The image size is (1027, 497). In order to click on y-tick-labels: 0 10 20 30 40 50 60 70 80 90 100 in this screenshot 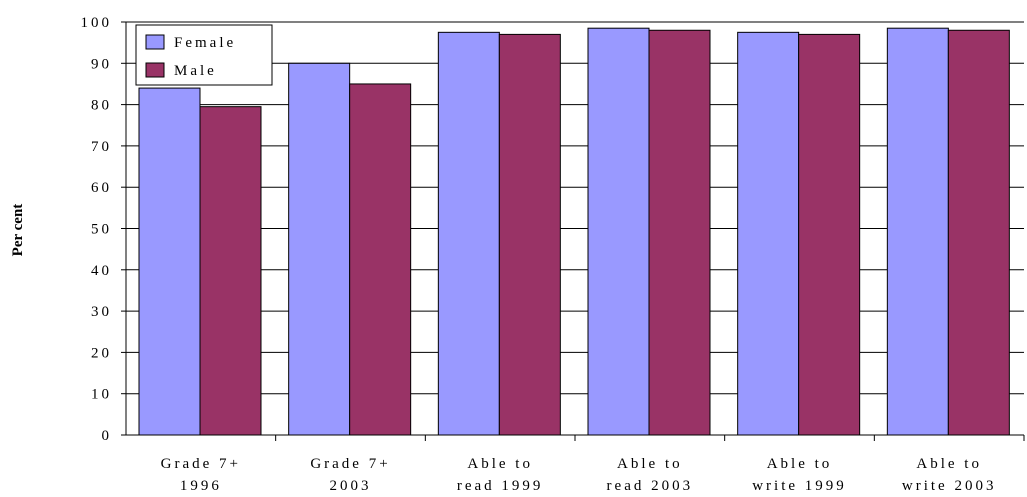, I will do `click(97, 229)`.